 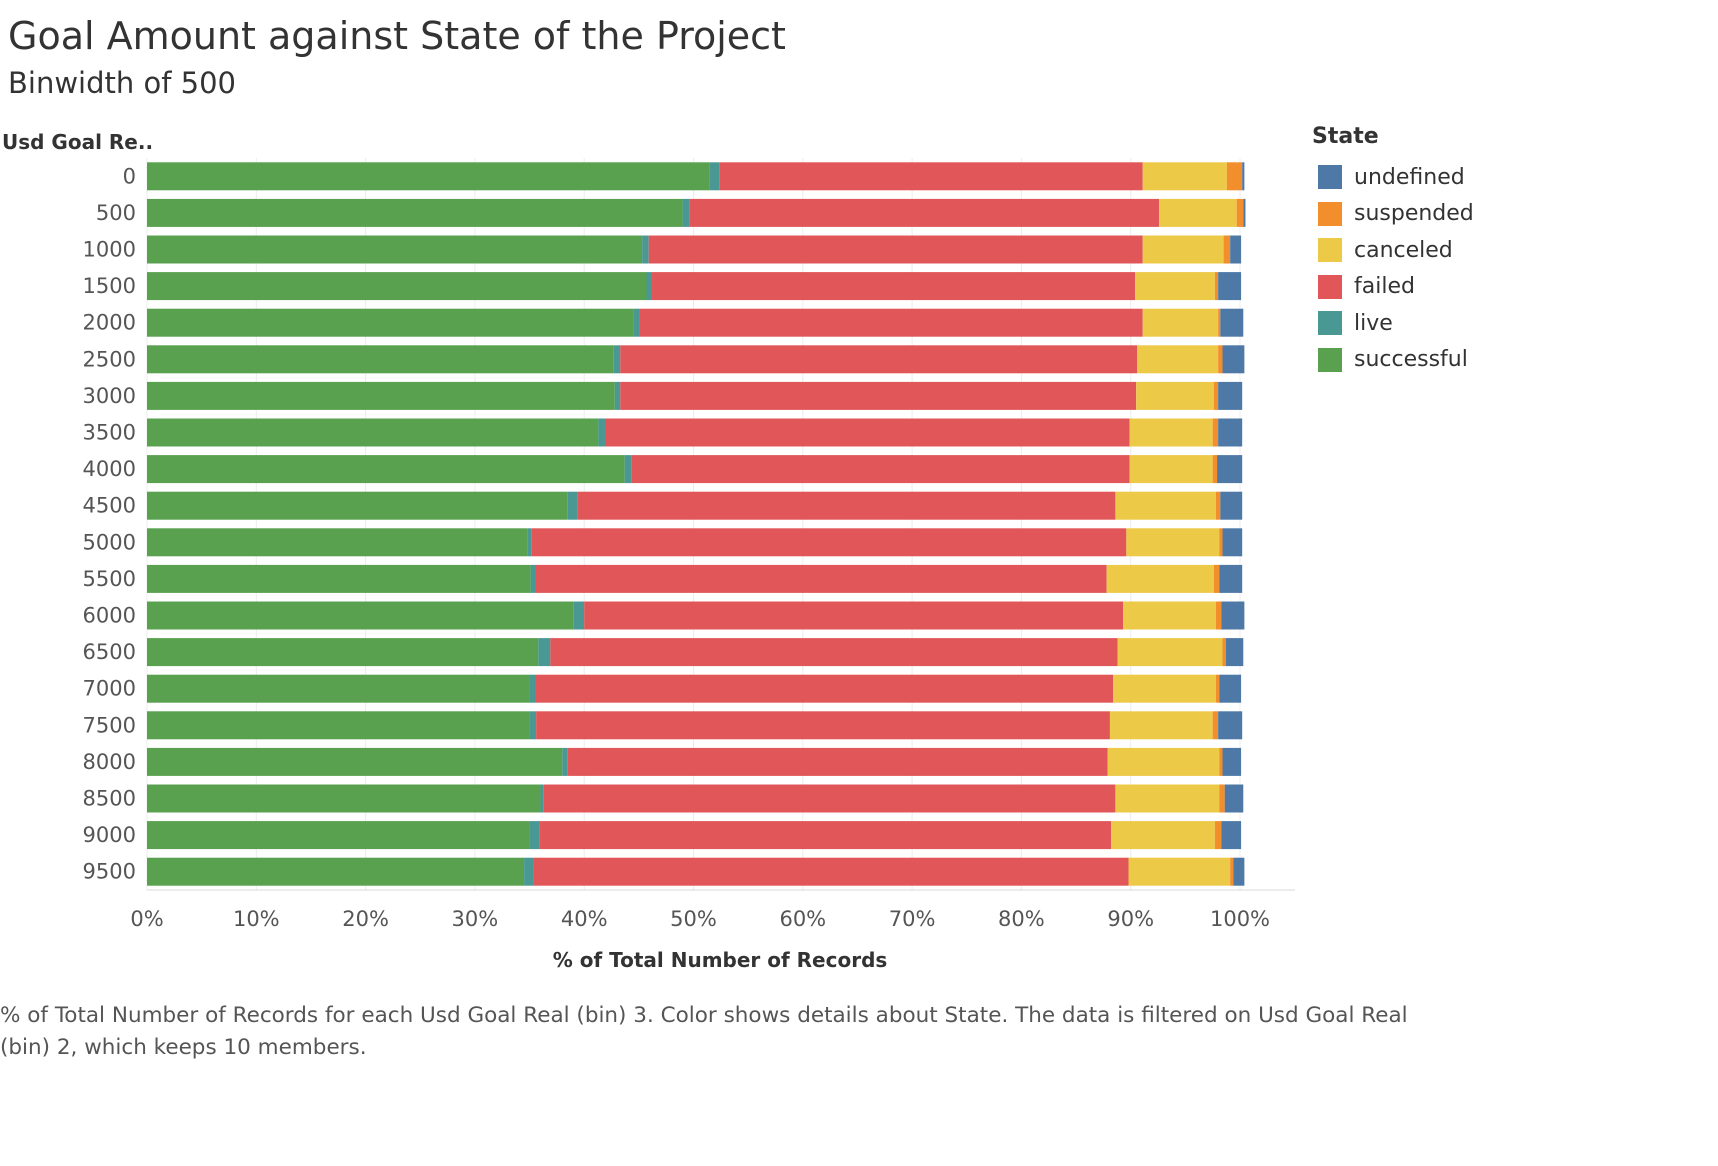 I want to click on legend-item-suspended: suspended, so click(x=1393, y=214).